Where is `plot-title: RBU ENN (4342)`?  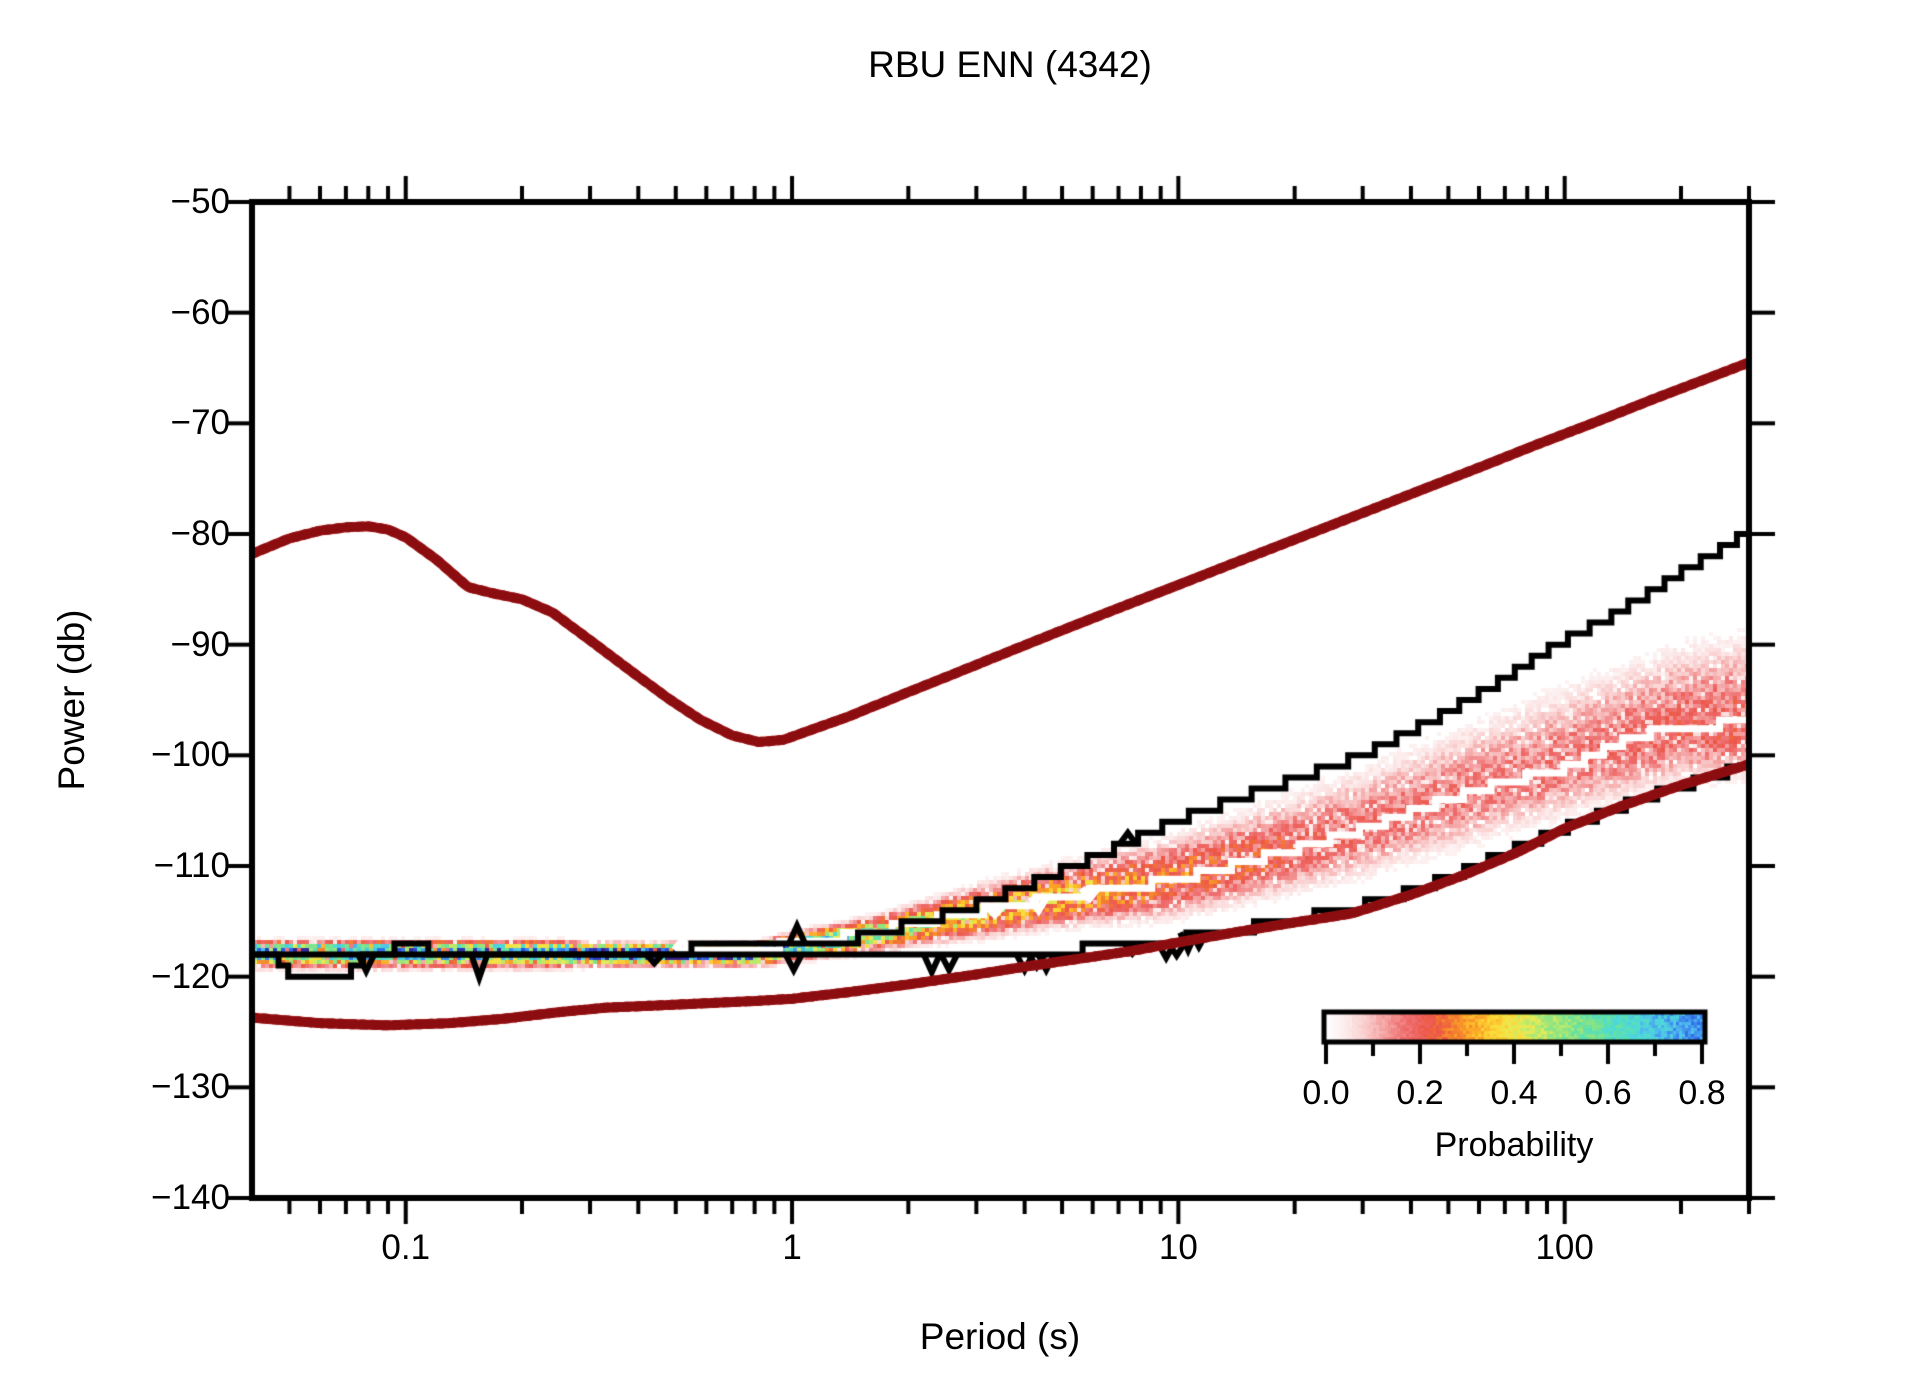
plot-title: RBU ENN (4342) is located at coordinates (1010, 64).